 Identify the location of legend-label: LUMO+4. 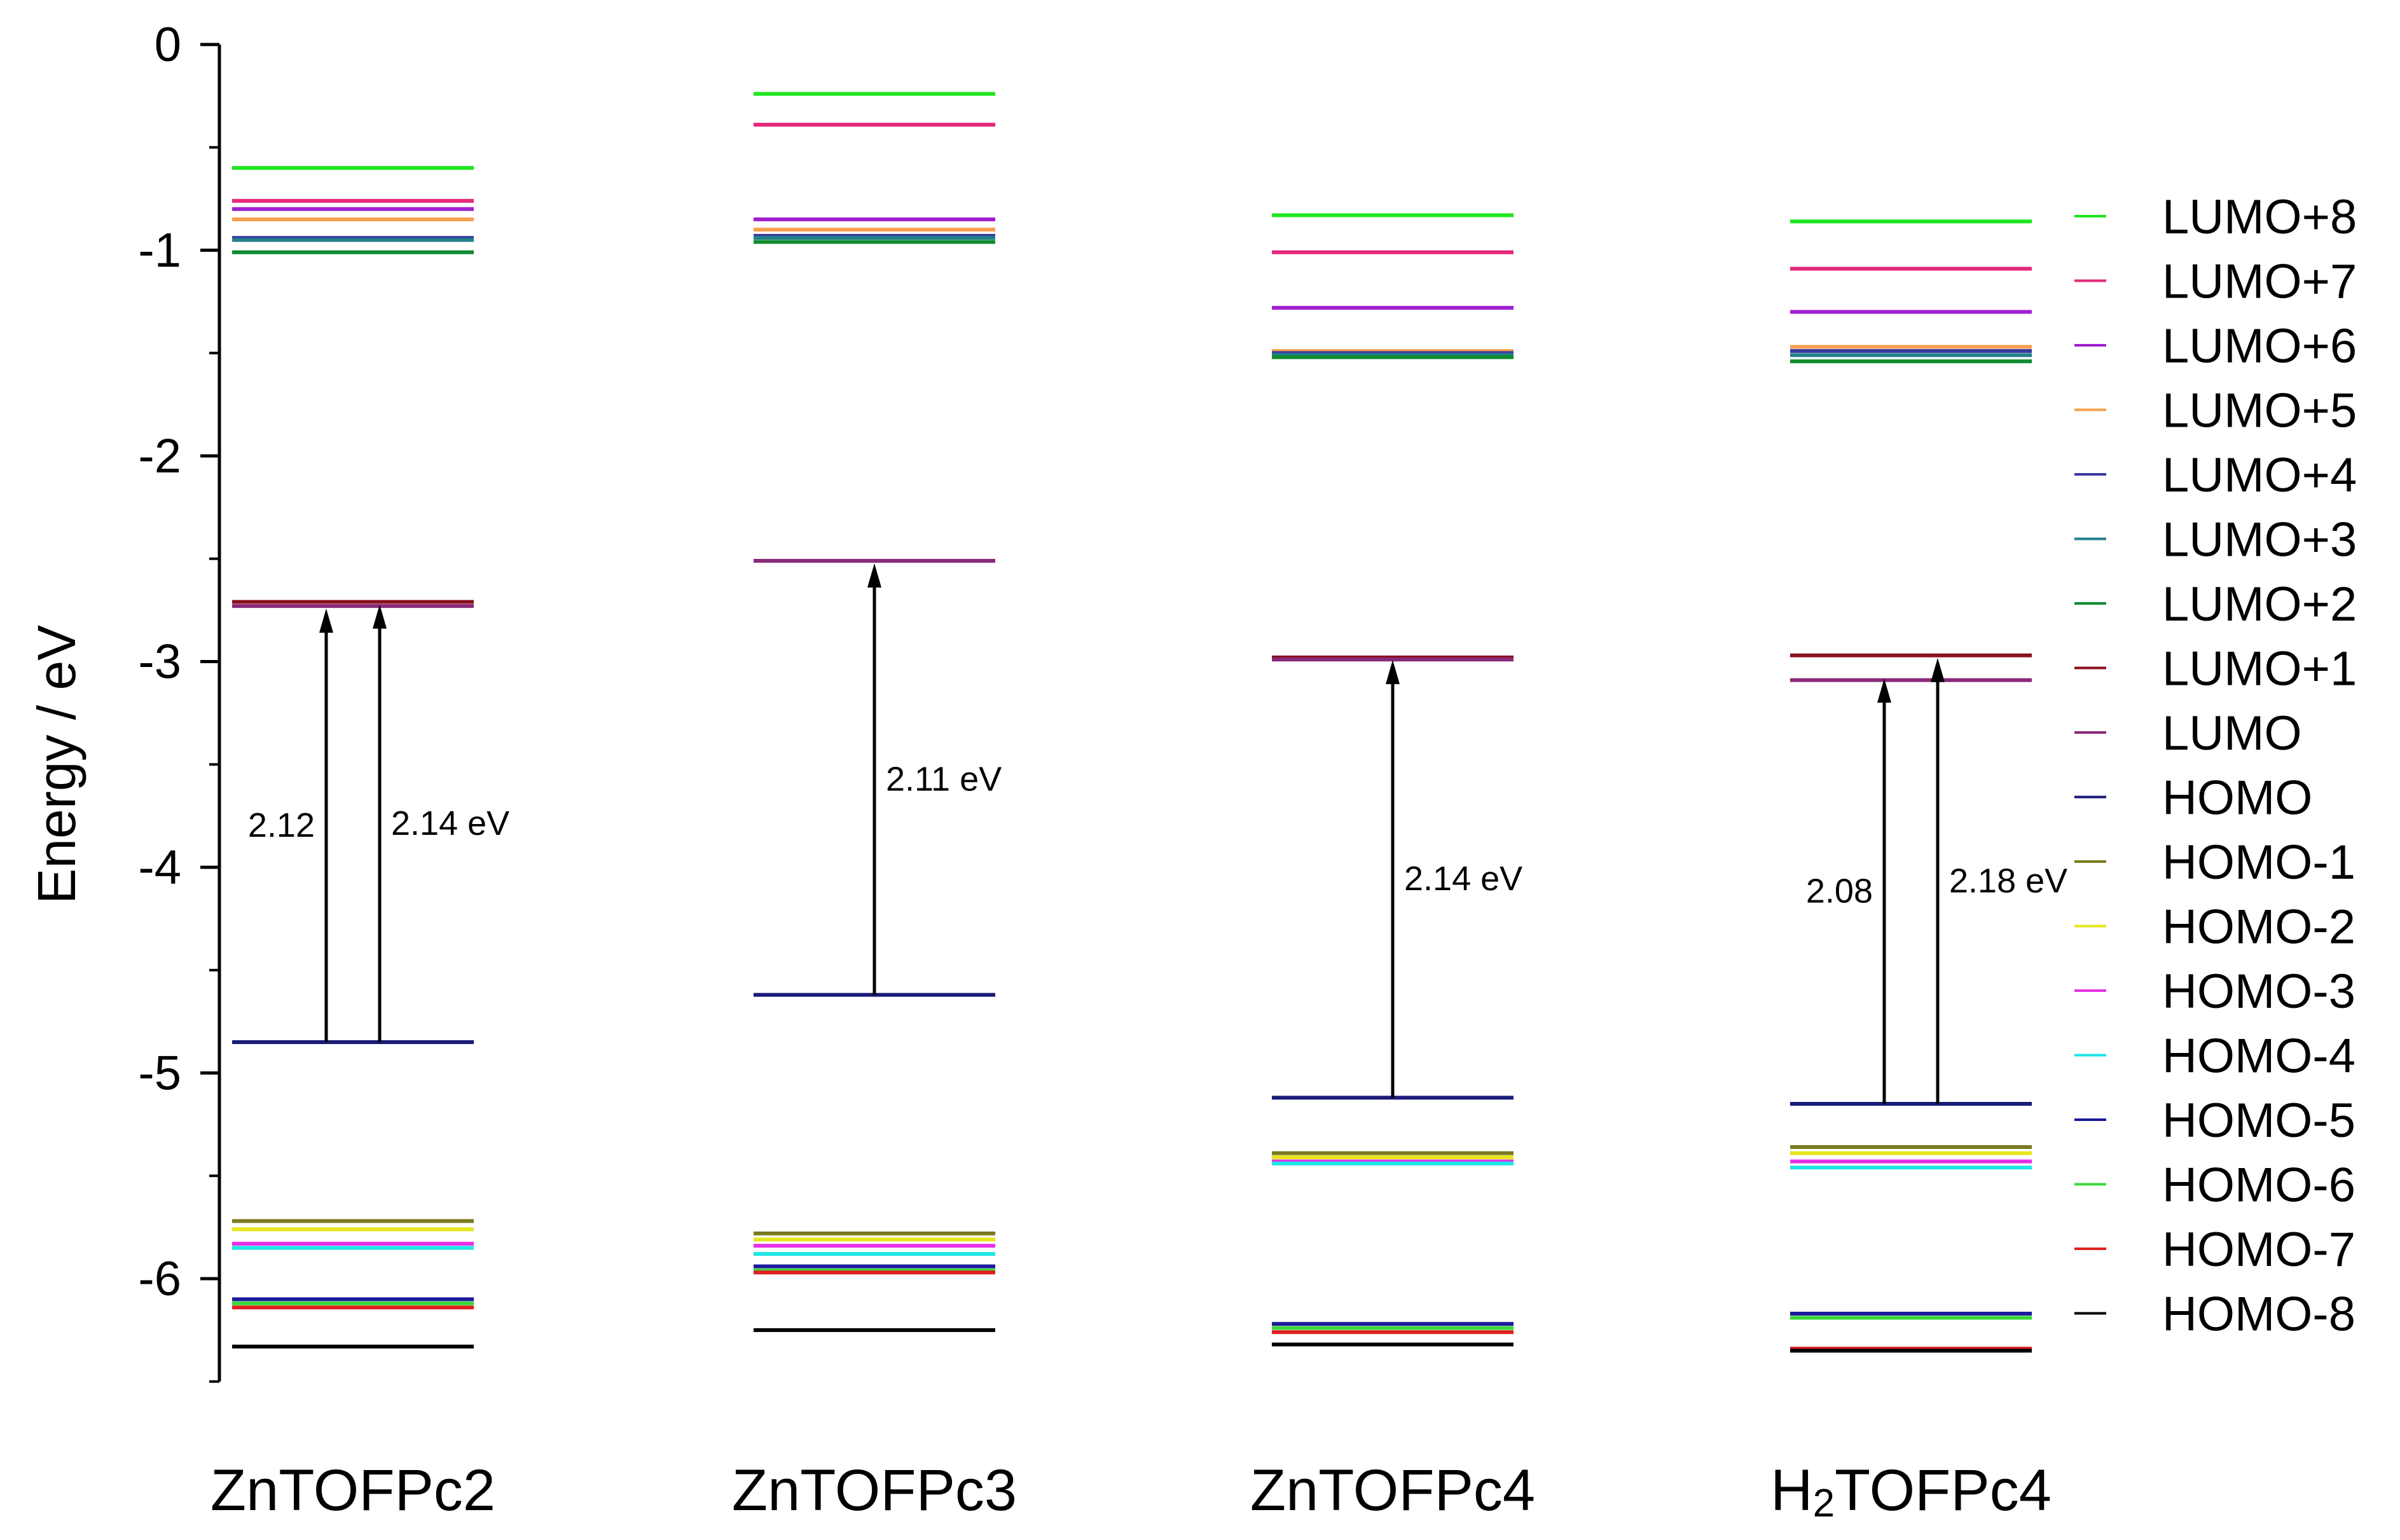
(2259, 475).